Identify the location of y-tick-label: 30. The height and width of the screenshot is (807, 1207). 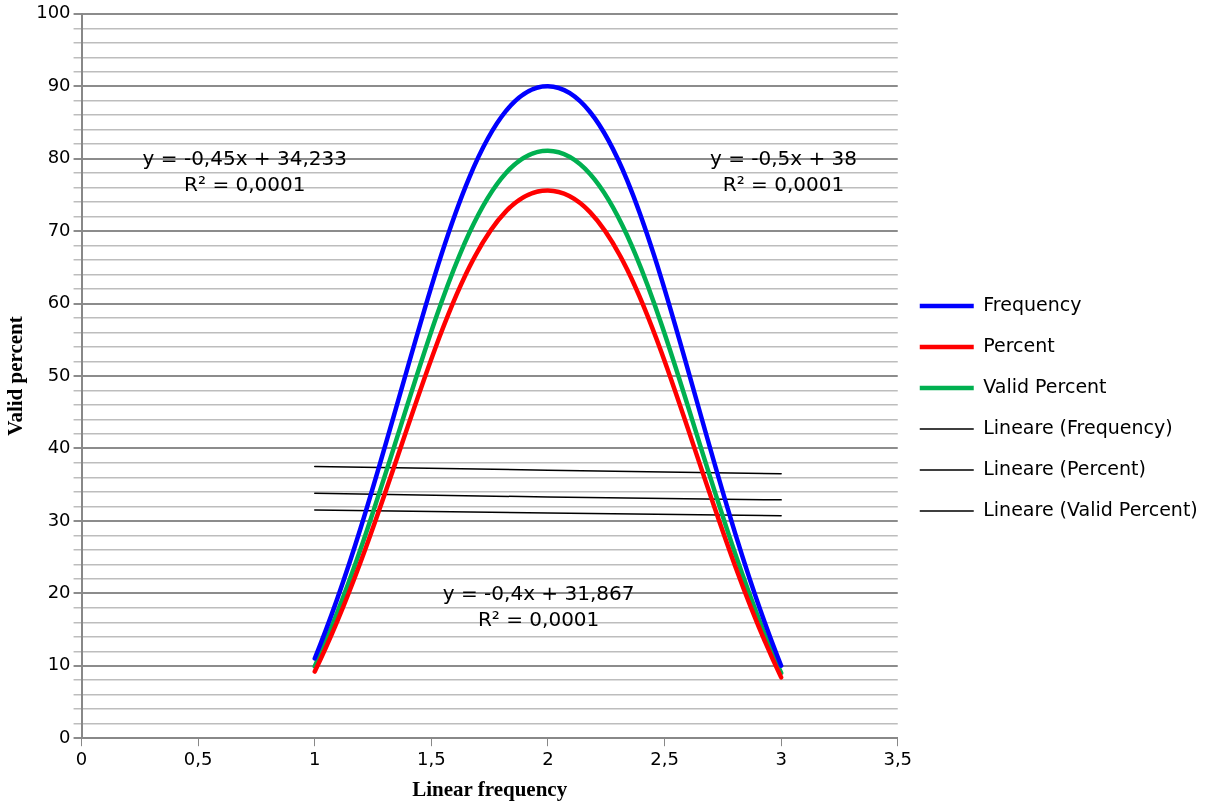
(59, 519).